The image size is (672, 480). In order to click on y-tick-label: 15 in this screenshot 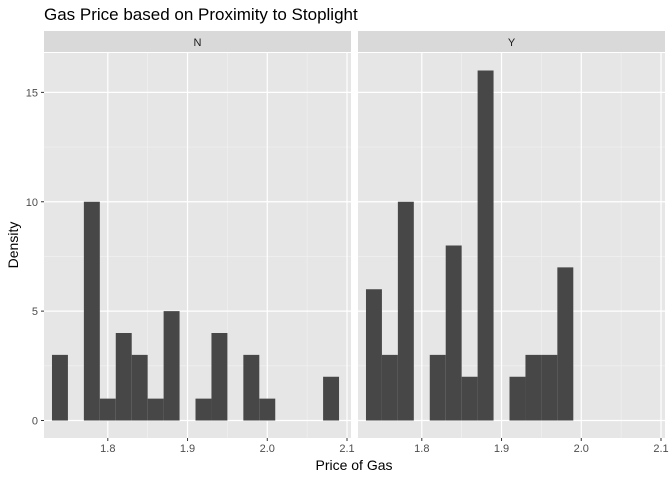, I will do `click(32, 93)`.